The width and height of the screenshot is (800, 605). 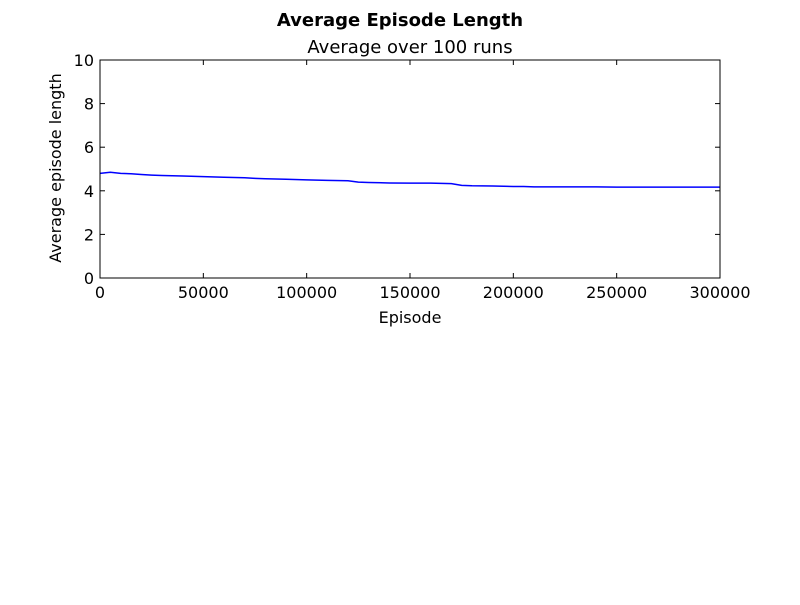 What do you see at coordinates (89, 104) in the screenshot?
I see `y-tick-label: 8` at bounding box center [89, 104].